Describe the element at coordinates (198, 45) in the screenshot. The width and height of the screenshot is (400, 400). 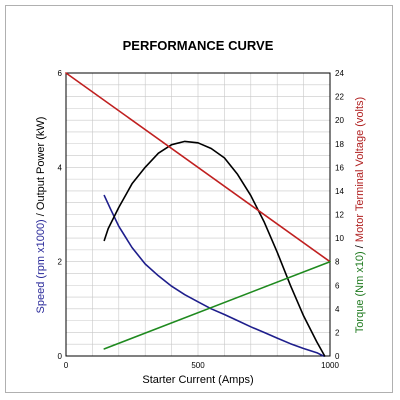
I see `chart-title: PERFORMANCE CURVE` at that location.